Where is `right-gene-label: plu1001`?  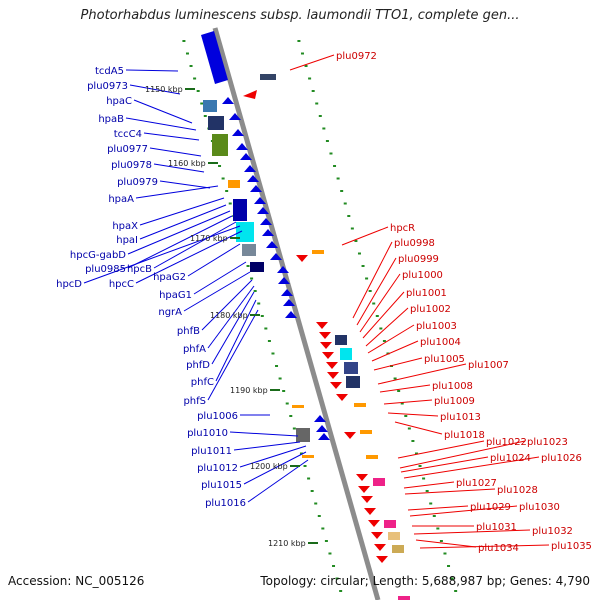
right-gene-label: plu1001 is located at coordinates (426, 293).